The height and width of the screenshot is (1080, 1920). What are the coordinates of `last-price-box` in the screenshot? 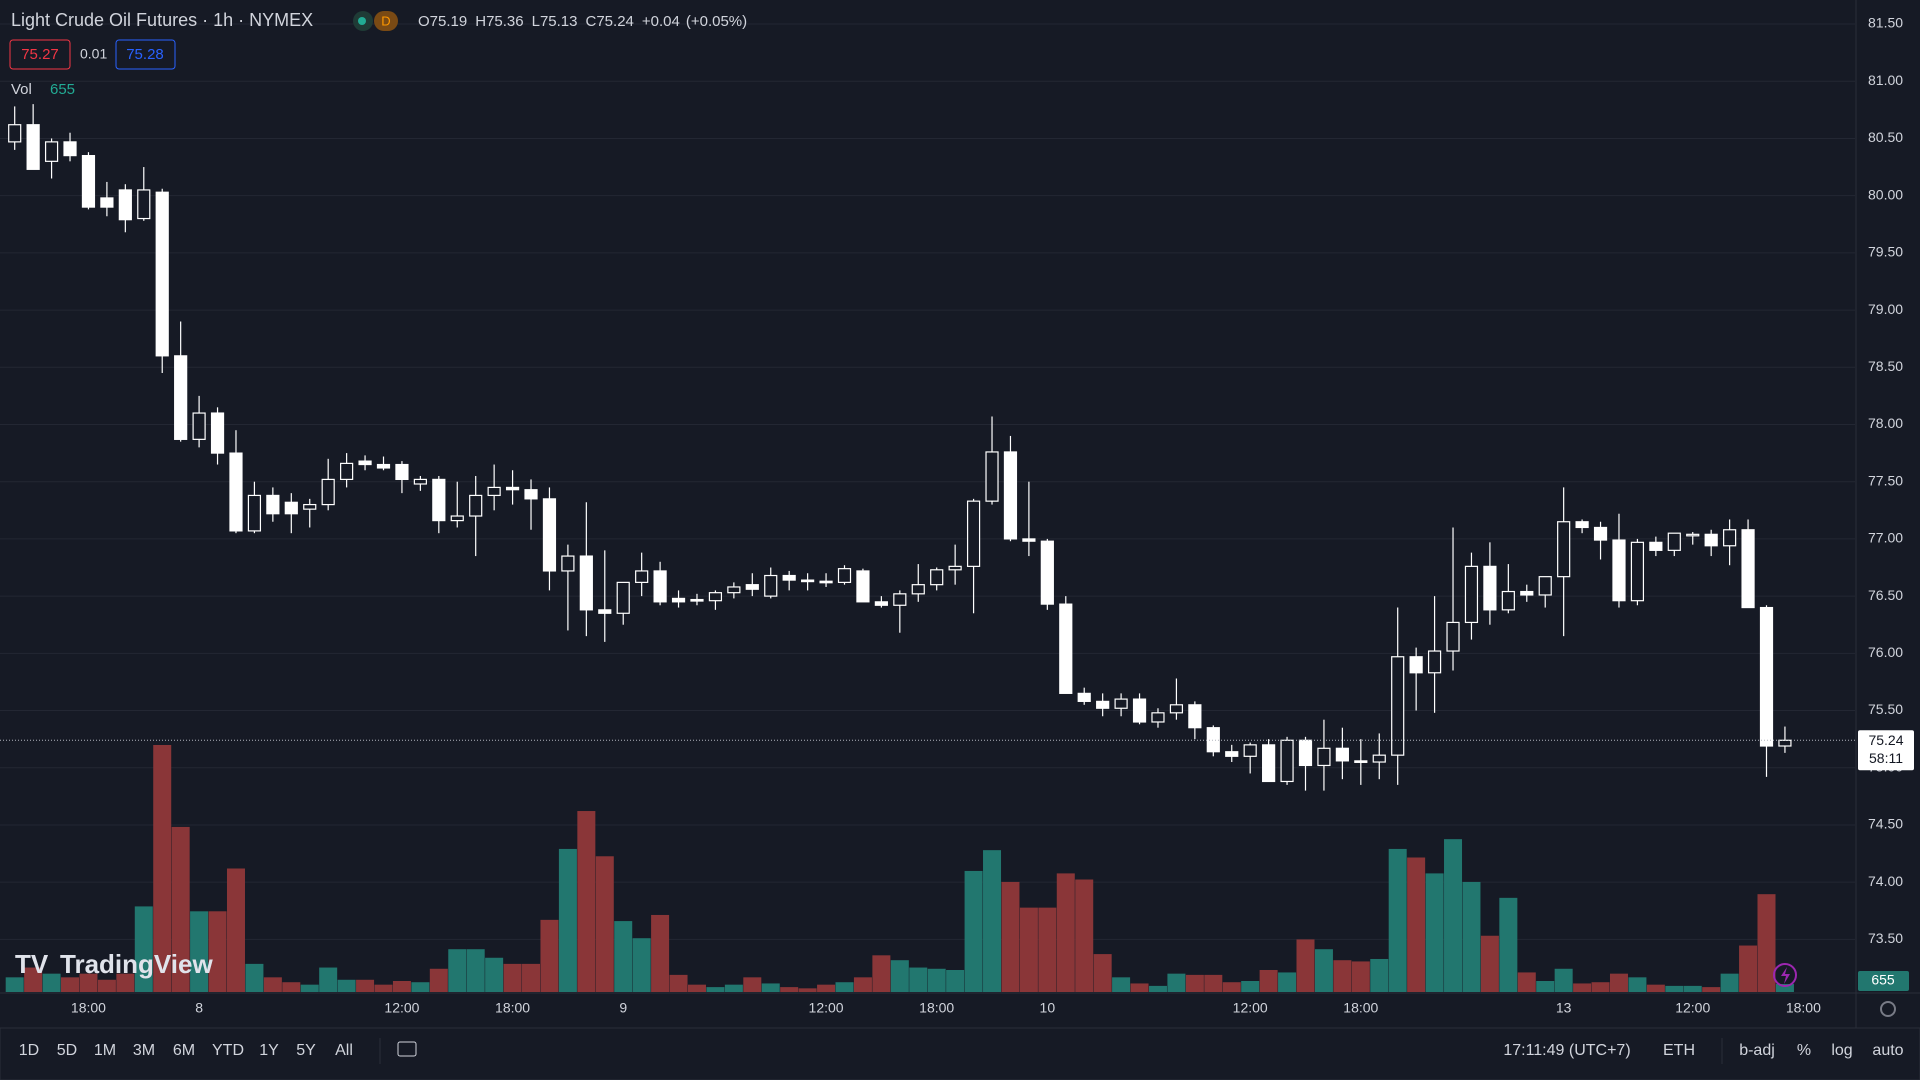 It's located at (1886, 750).